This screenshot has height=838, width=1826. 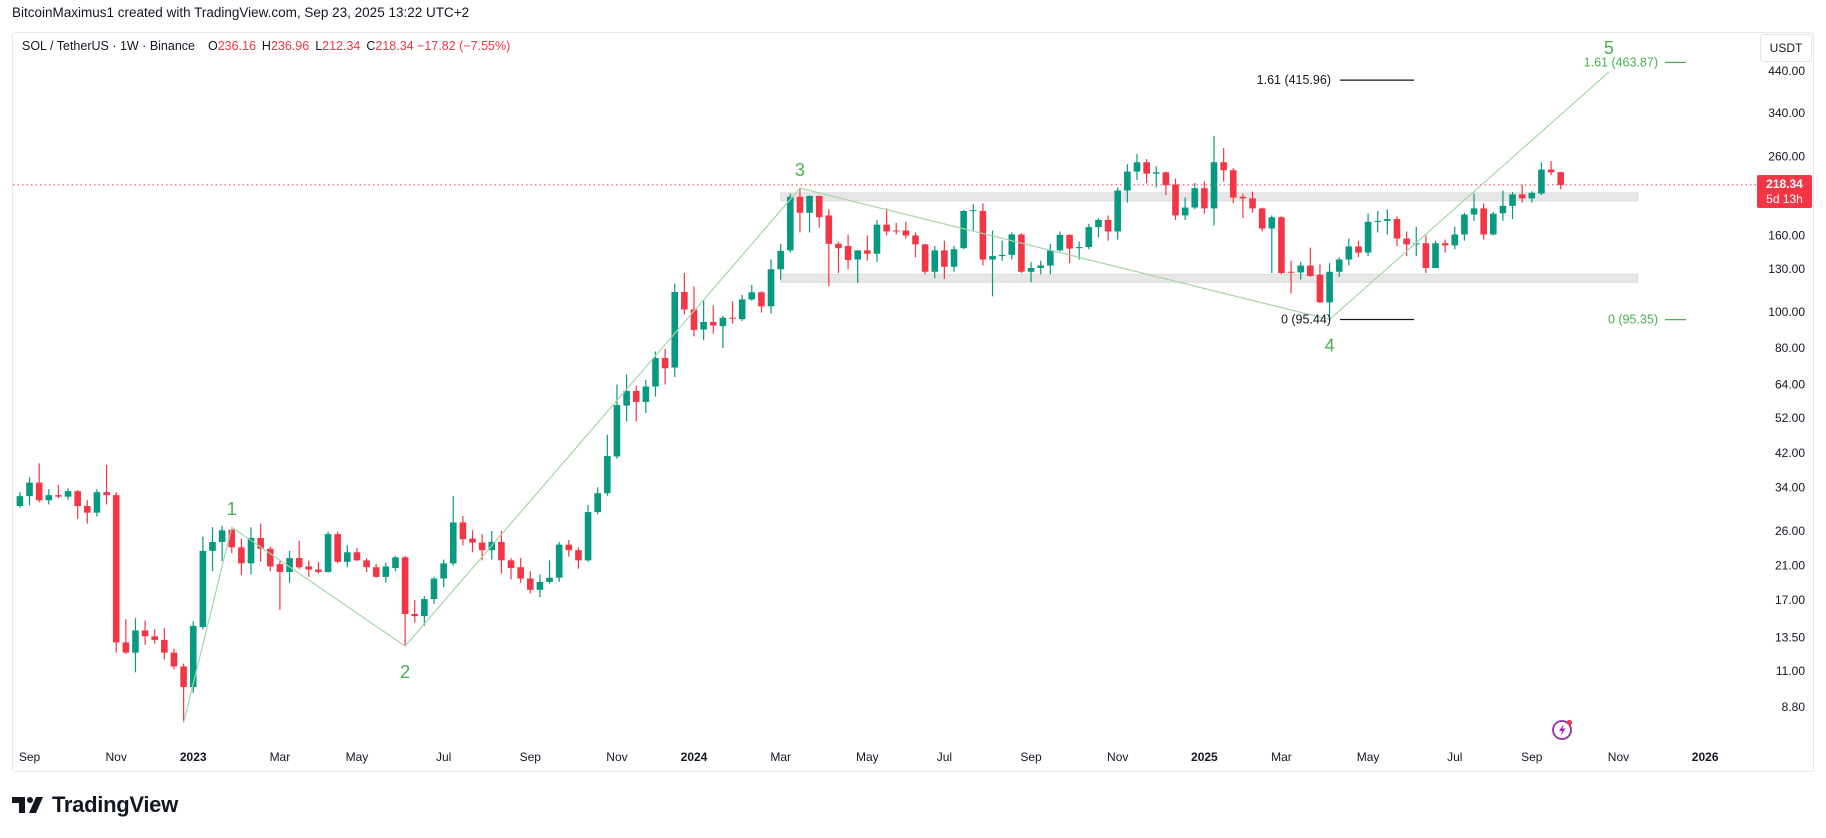 I want to click on tradingview-logo: TradingView, so click(x=95, y=805).